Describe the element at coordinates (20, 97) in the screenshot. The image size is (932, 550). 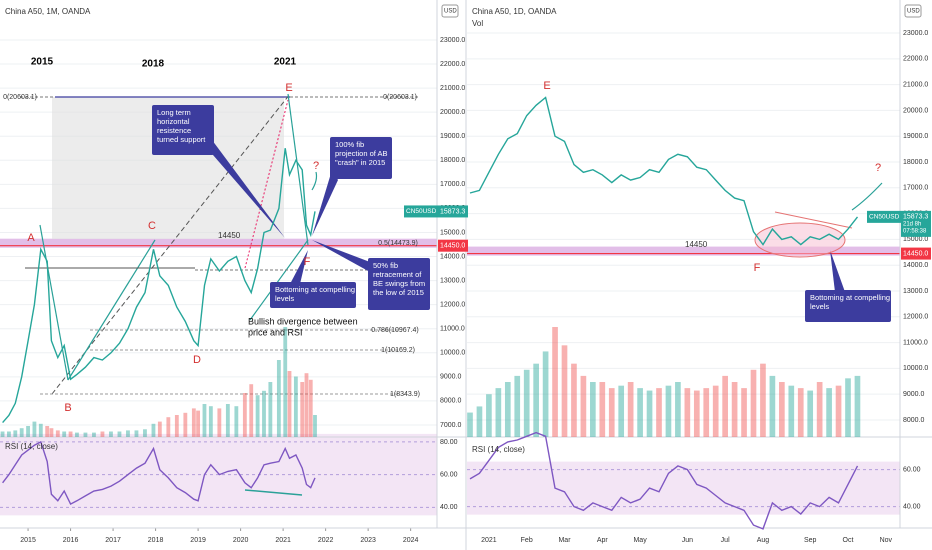
I see `annotation: 0(20603.1)` at that location.